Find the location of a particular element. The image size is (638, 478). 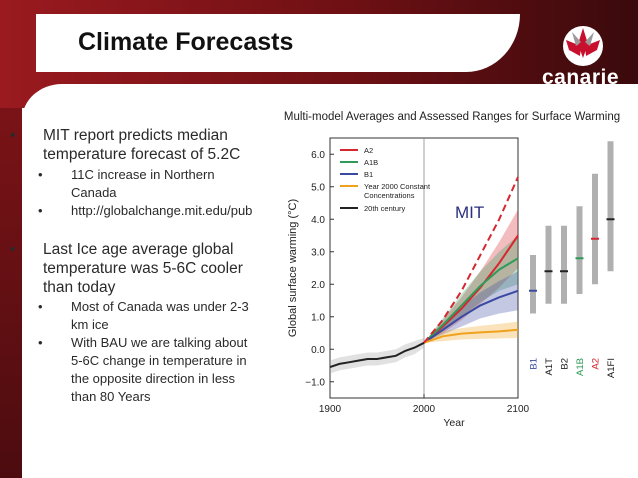

x-tick-label: 2100 is located at coordinates (518, 409).